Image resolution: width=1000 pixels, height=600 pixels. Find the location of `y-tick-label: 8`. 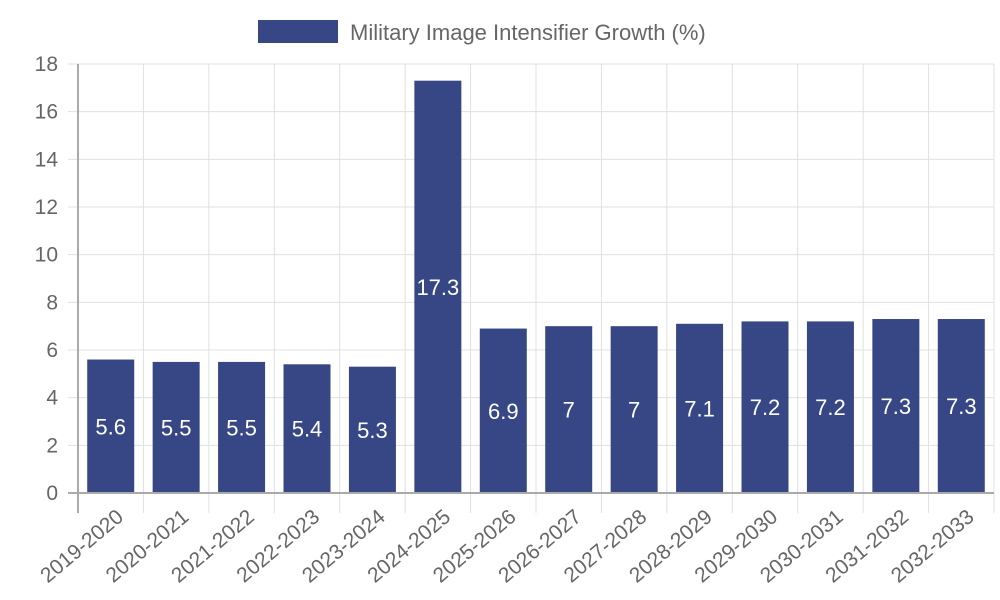

y-tick-label: 8 is located at coordinates (52, 302).